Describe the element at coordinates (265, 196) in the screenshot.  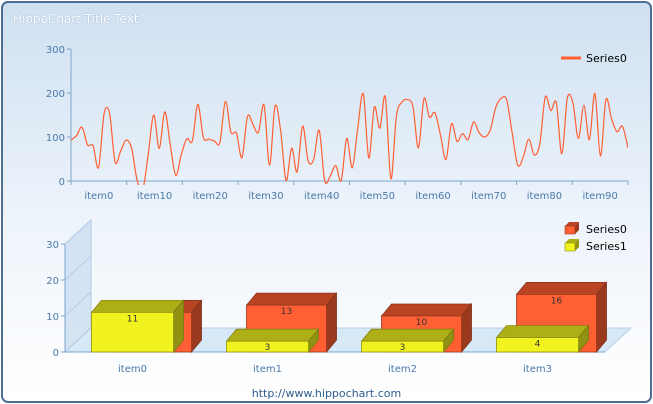
I see `line-x-tick-label: item30` at that location.